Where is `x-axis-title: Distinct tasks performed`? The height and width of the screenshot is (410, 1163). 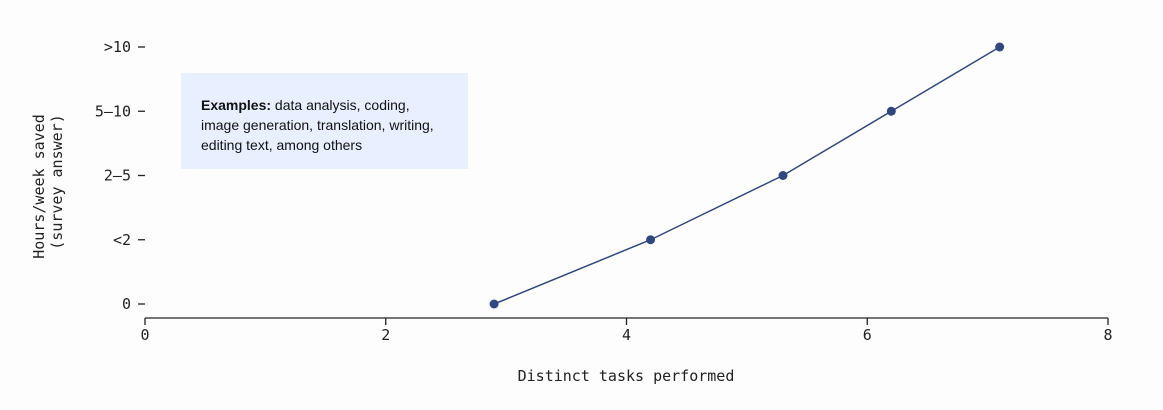 x-axis-title: Distinct tasks performed is located at coordinates (626, 376).